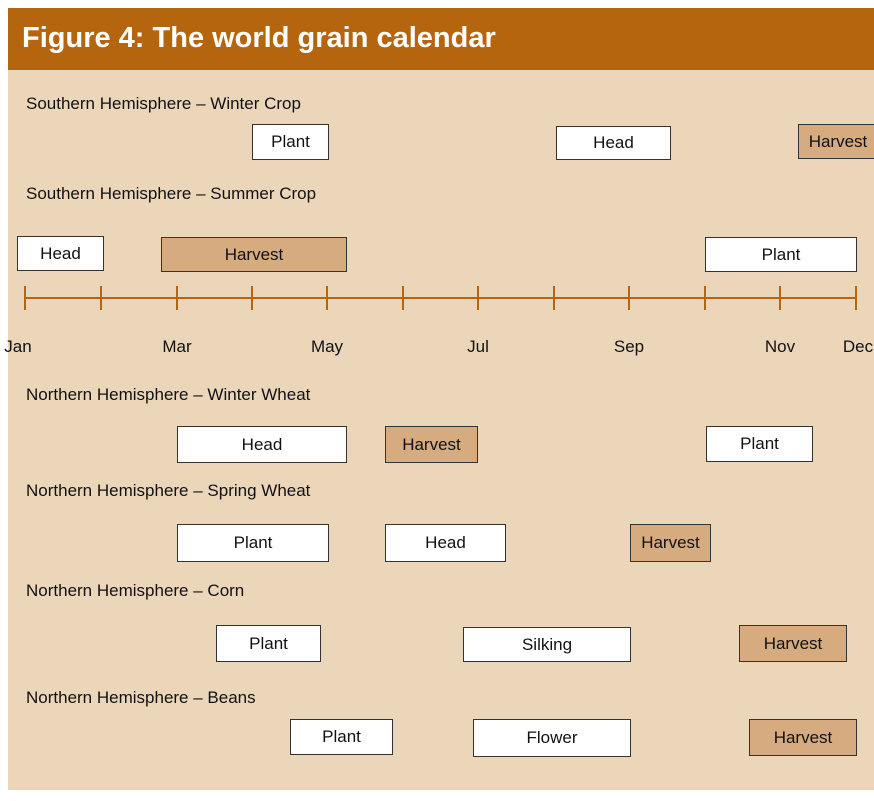 Image resolution: width=874 pixels, height=801 pixels. Describe the element at coordinates (18, 346) in the screenshot. I see `month-label: Jan` at that location.